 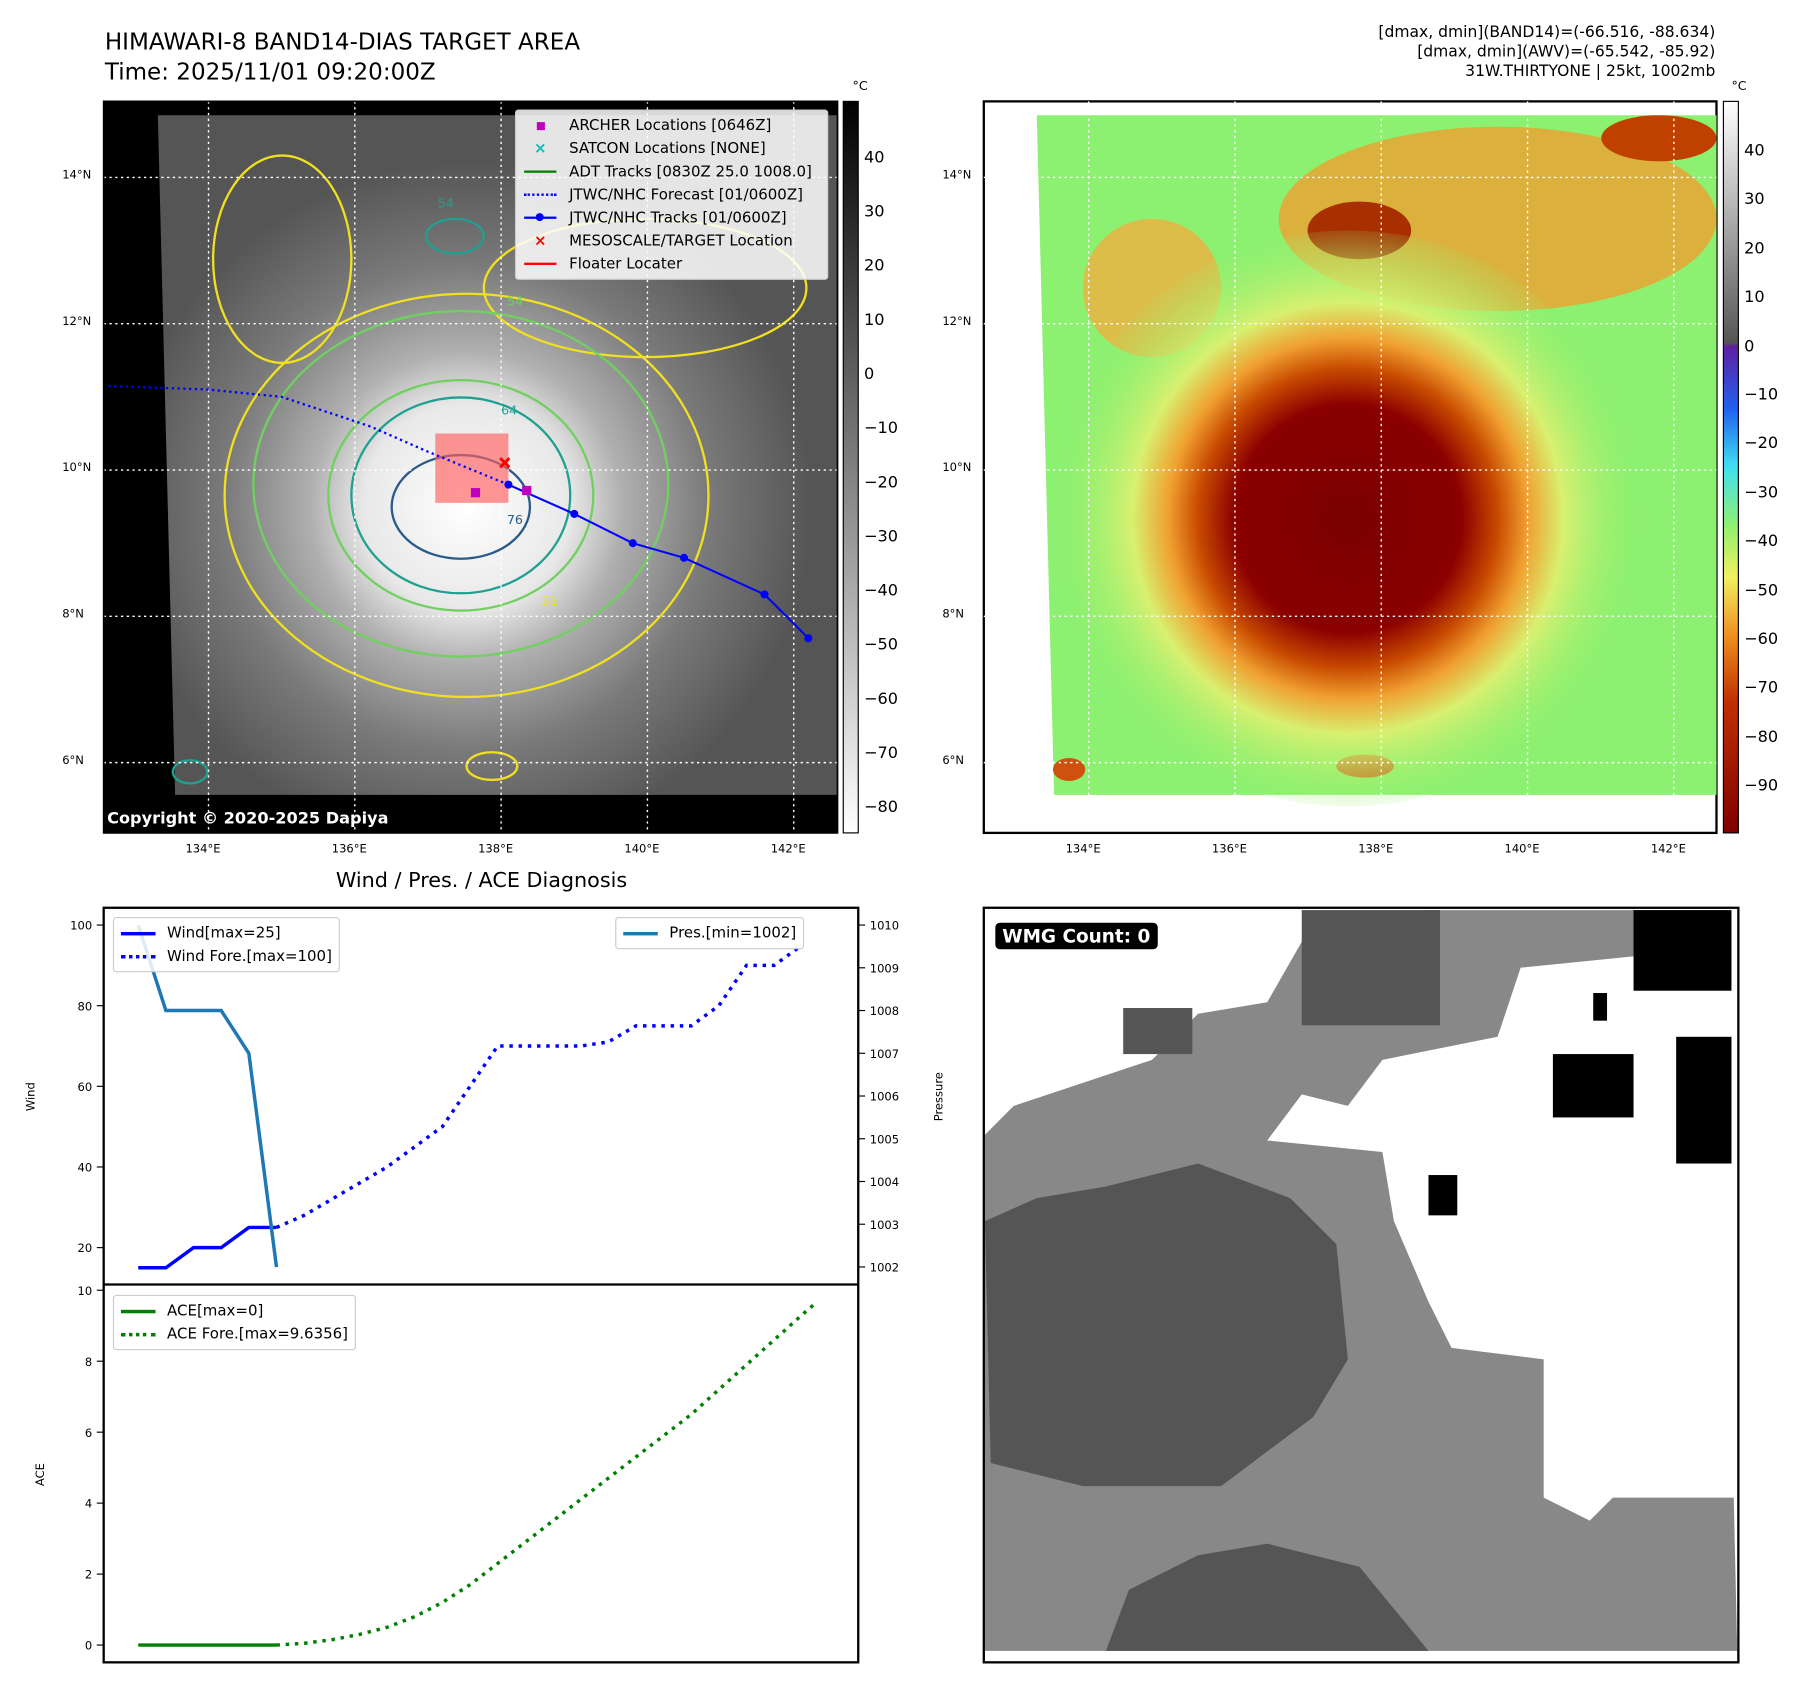 I want to click on gray-colorbar-tick: −40, so click(x=881, y=591).